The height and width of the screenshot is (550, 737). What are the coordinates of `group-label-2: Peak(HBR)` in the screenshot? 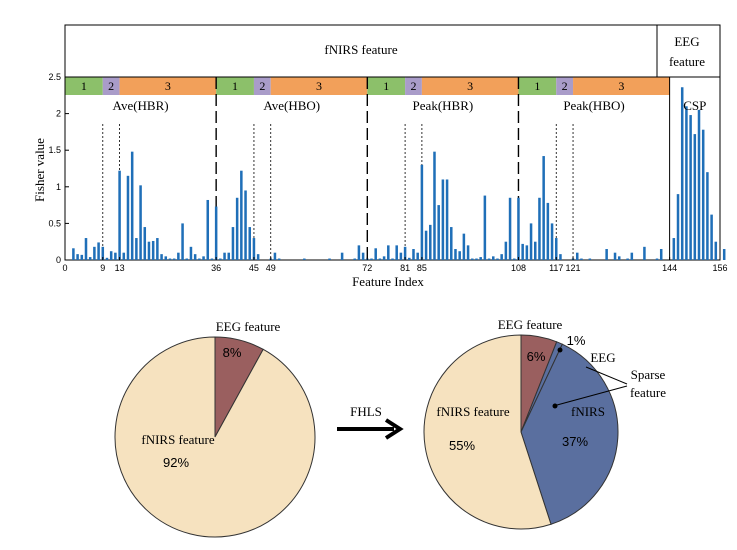 It's located at (443, 105).